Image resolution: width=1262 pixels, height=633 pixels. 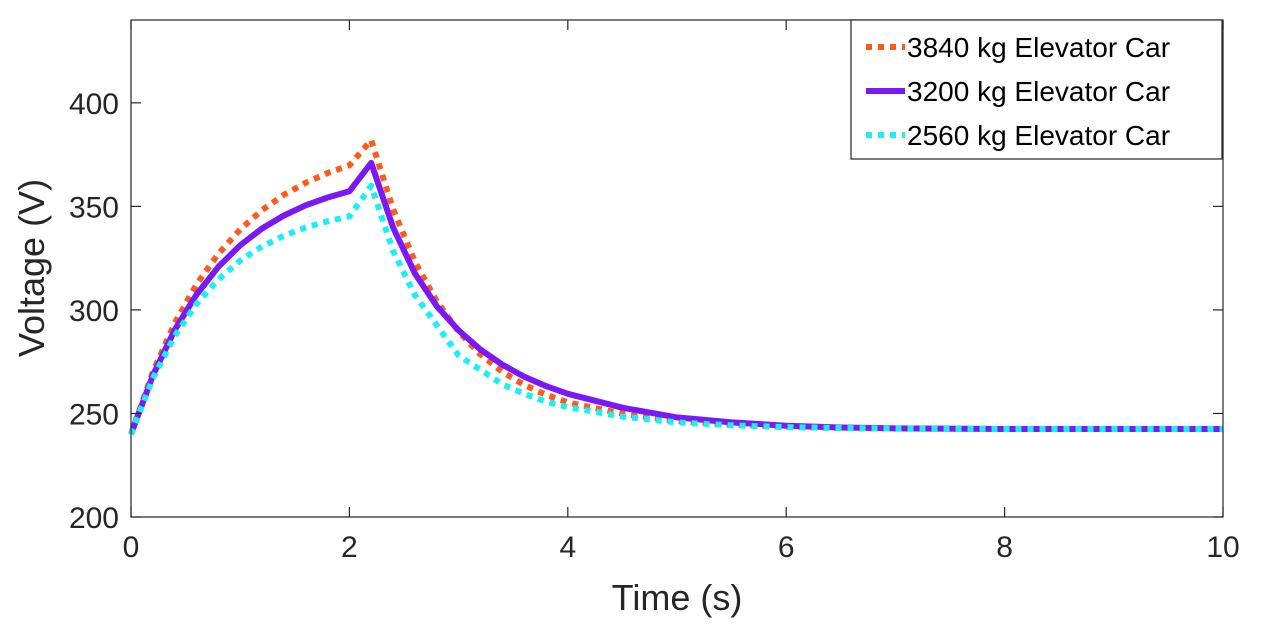 What do you see at coordinates (677, 597) in the screenshot?
I see `x-axis-label: Time (s)` at bounding box center [677, 597].